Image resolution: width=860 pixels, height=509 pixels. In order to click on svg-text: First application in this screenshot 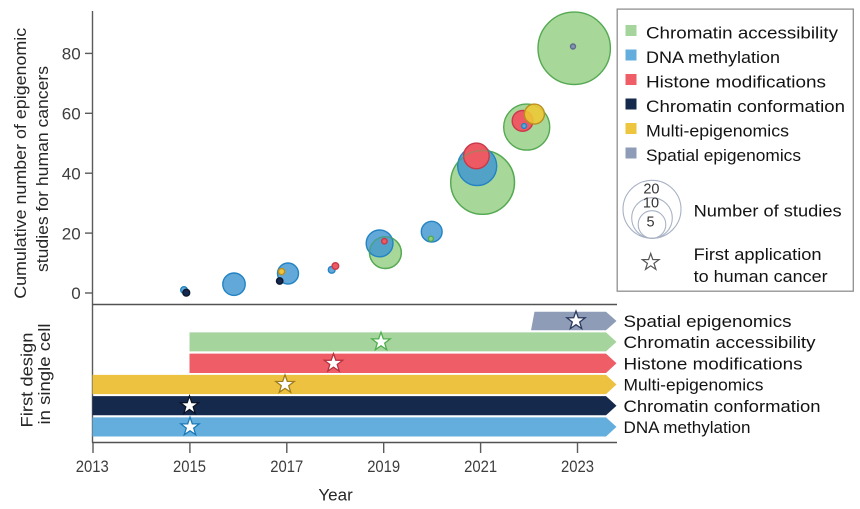, I will do `click(758, 254)`.